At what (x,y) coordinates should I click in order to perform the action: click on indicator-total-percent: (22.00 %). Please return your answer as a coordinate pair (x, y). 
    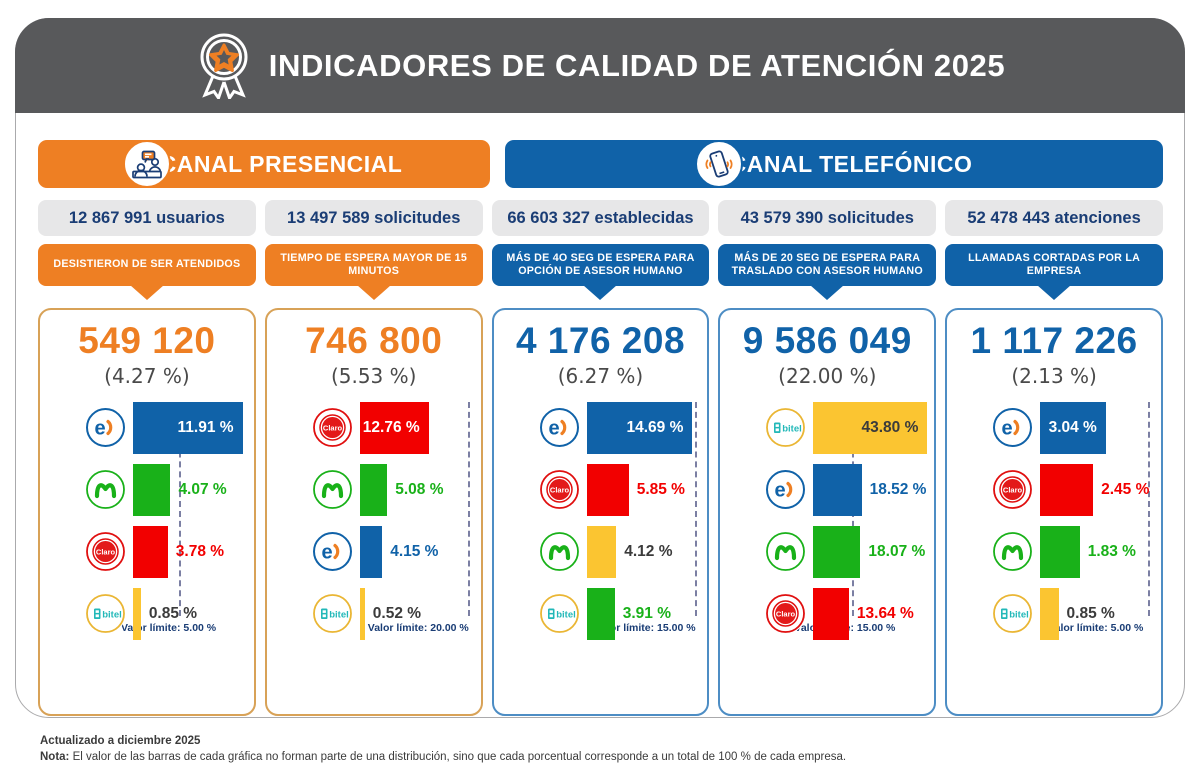
    Looking at the image, I should click on (827, 375).